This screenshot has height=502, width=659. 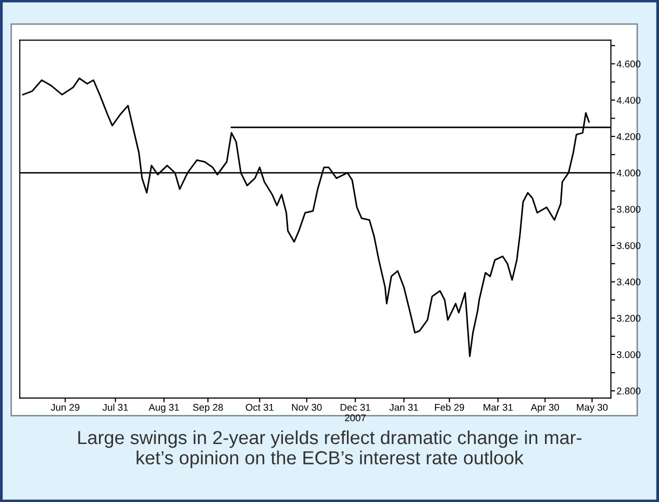 What do you see at coordinates (403, 407) in the screenshot?
I see `x-tick-label: Jan 31` at bounding box center [403, 407].